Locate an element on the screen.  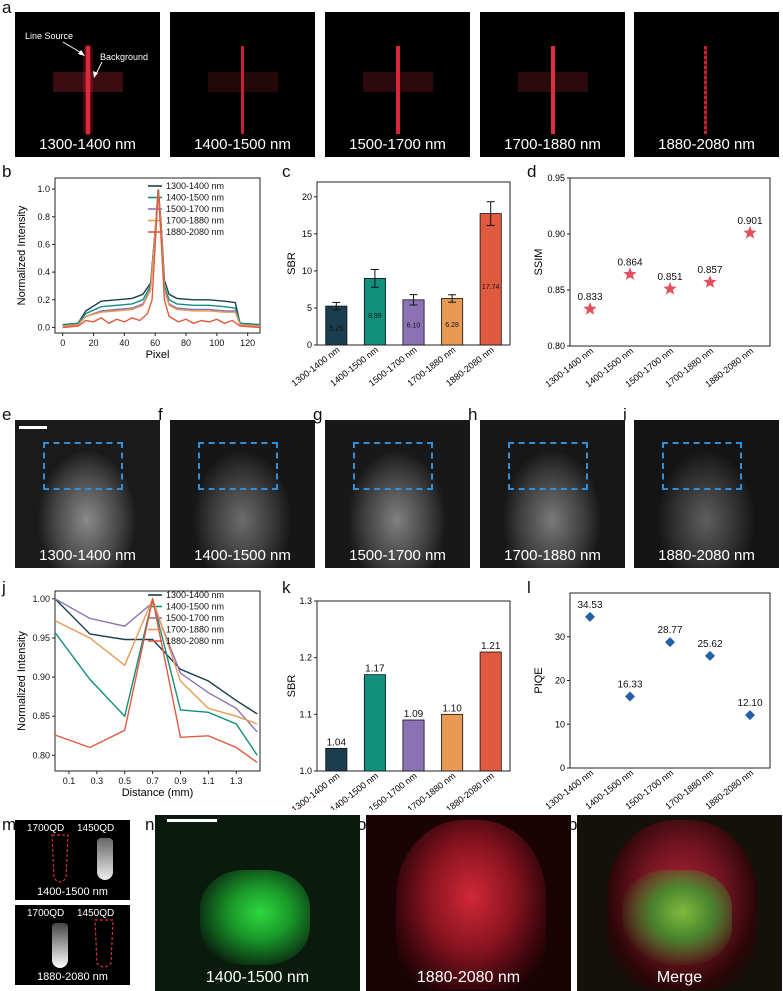
x-tick-label: 0.7 is located at coordinates (152, 781).